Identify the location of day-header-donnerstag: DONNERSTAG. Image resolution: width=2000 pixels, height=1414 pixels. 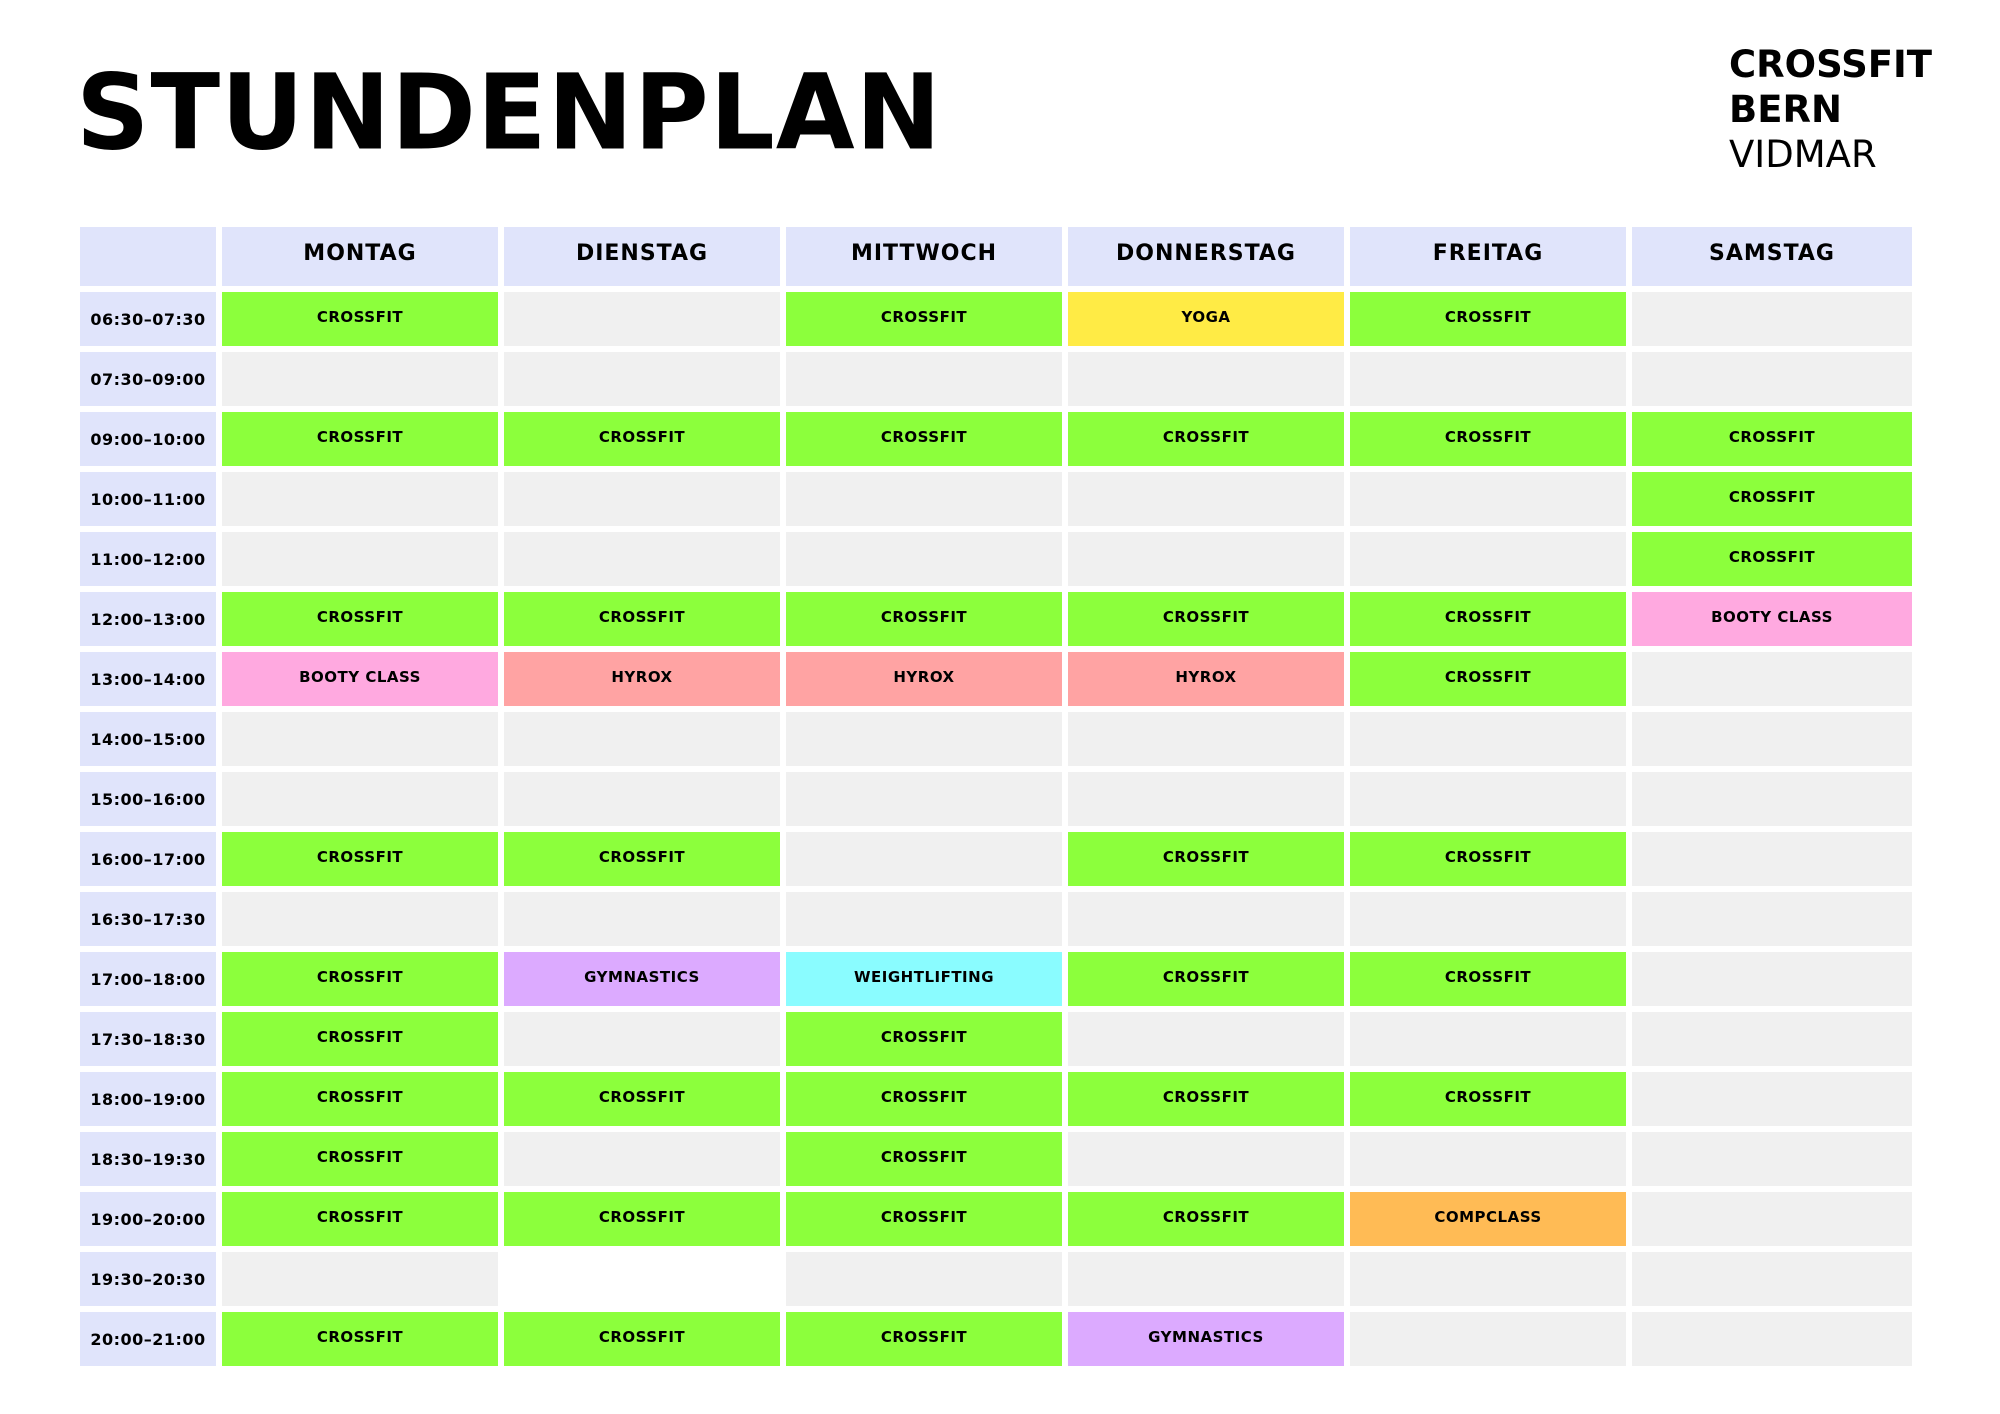
(1206, 256).